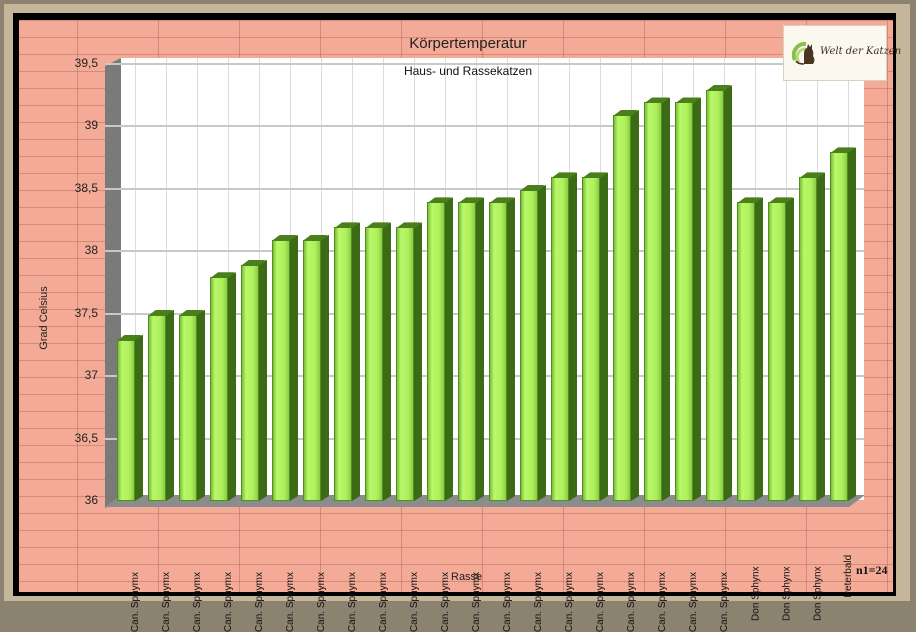 Image resolution: width=916 pixels, height=632 pixels. I want to click on x-tick-label: Peterbald, so click(848, 576).